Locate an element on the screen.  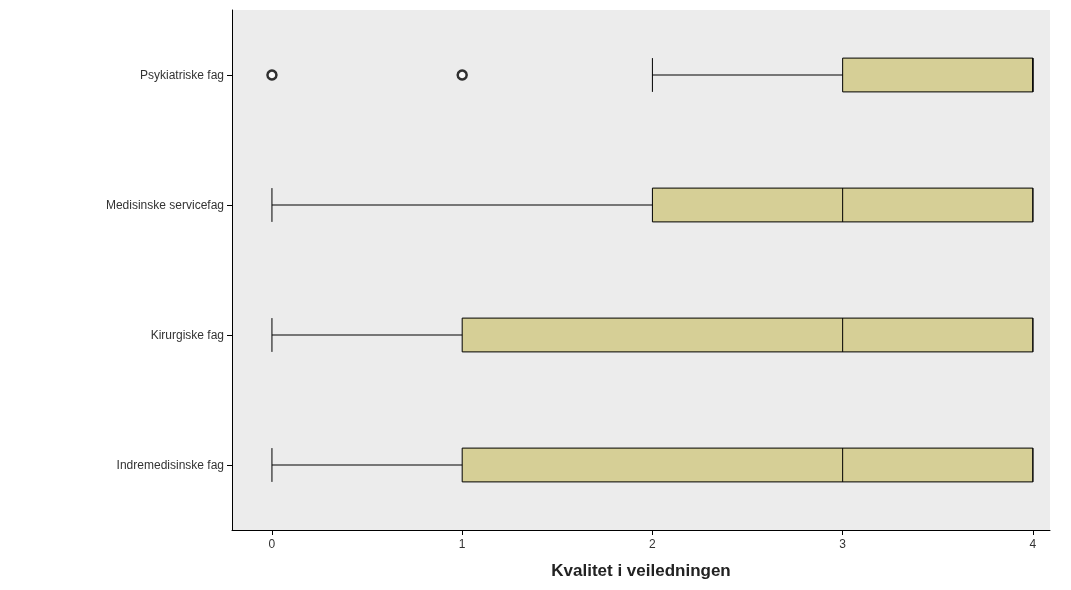
x-tick-label: 0 is located at coordinates (272, 544).